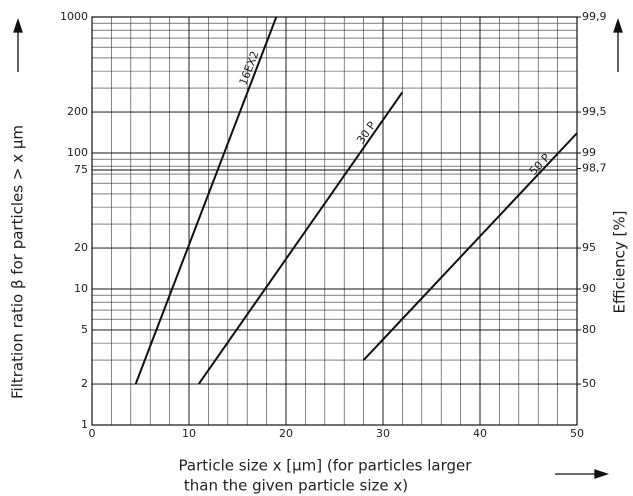 The height and width of the screenshot is (496, 633). What do you see at coordinates (92, 433) in the screenshot?
I see `x-tick-label: 0` at bounding box center [92, 433].